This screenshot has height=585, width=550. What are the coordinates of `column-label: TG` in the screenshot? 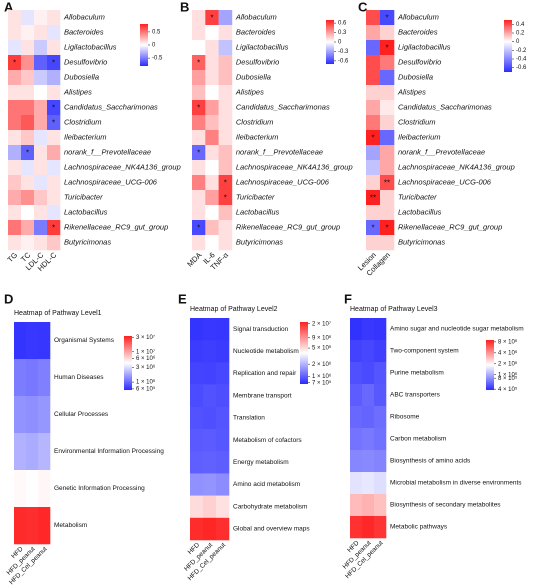 It's located at (13, 257).